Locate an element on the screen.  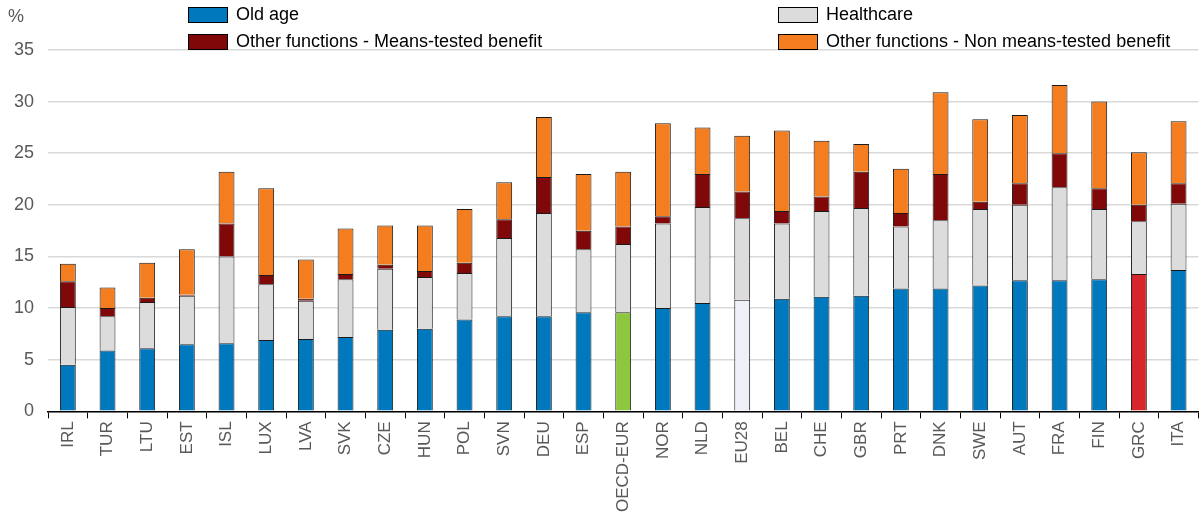
x-tick-label: HUN is located at coordinates (424, 440).